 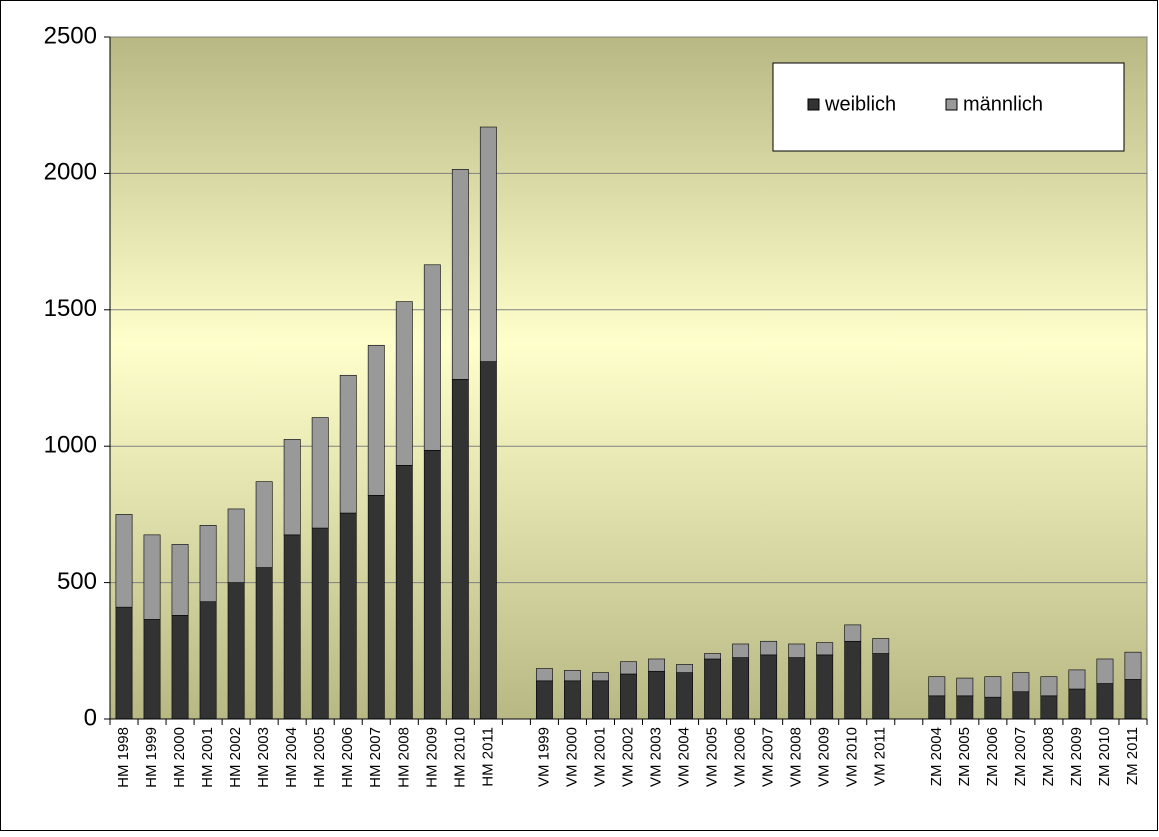 What do you see at coordinates (70, 35) in the screenshot?
I see `y-tick-label: 2500` at bounding box center [70, 35].